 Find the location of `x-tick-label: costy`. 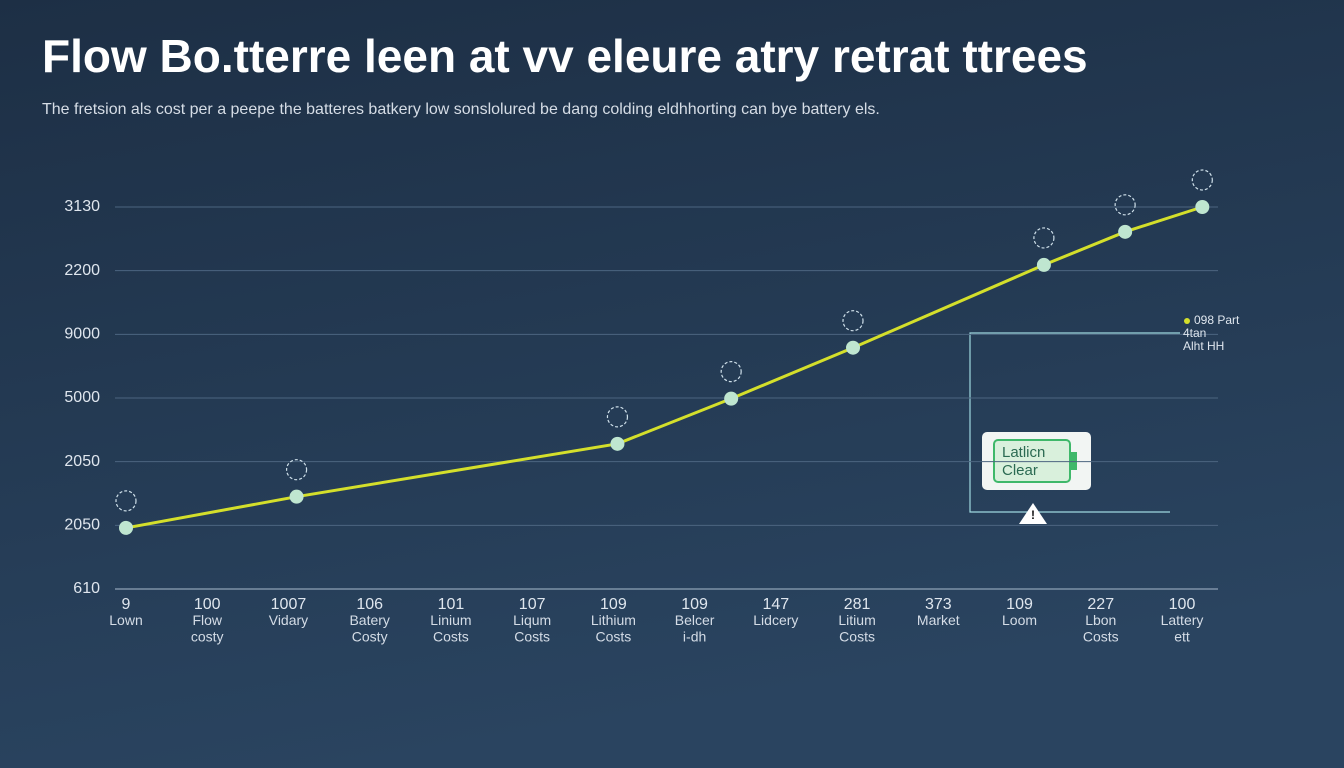

x-tick-label: costy is located at coordinates (207, 637).